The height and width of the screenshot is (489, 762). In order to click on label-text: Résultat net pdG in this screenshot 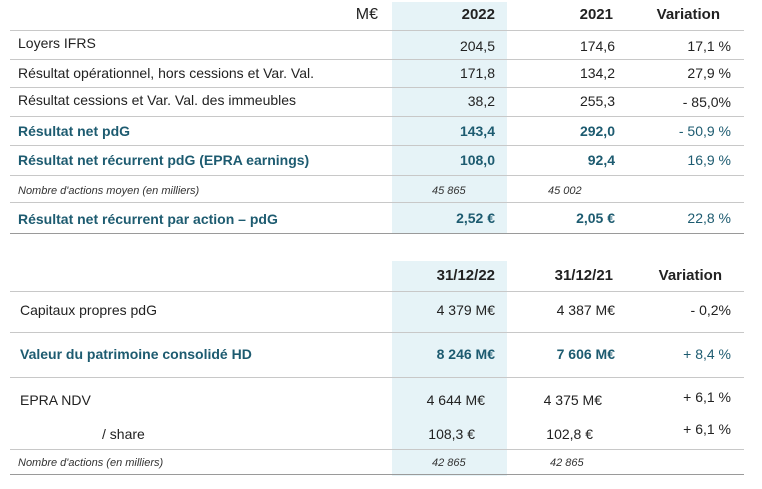, I will do `click(74, 131)`.